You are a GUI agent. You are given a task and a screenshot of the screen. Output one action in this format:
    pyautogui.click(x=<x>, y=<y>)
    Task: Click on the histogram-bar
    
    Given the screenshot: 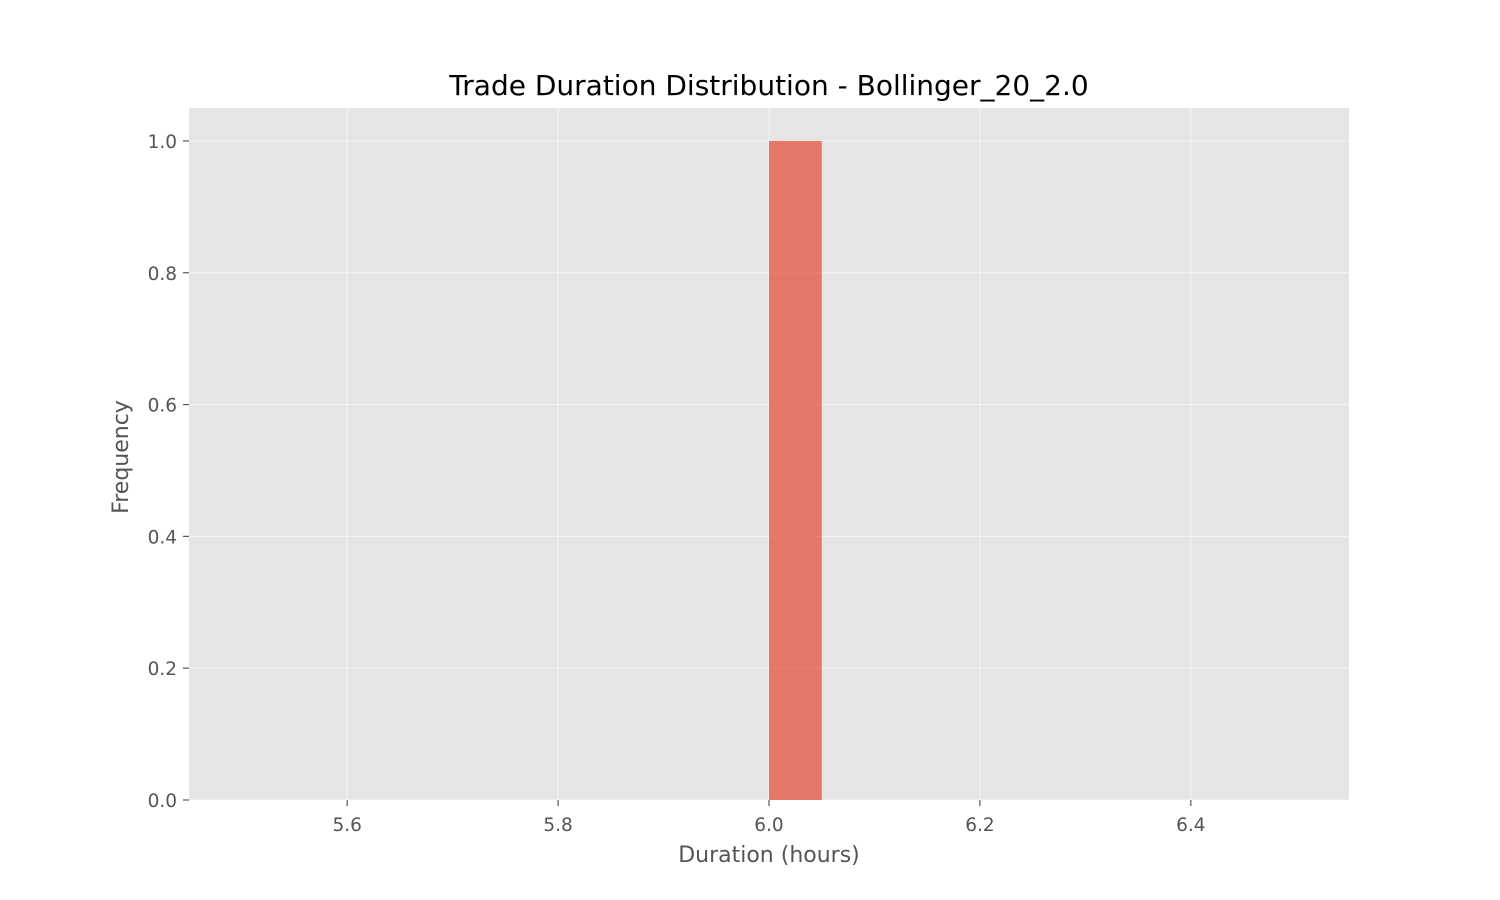 What is the action you would take?
    pyautogui.click(x=795, y=470)
    